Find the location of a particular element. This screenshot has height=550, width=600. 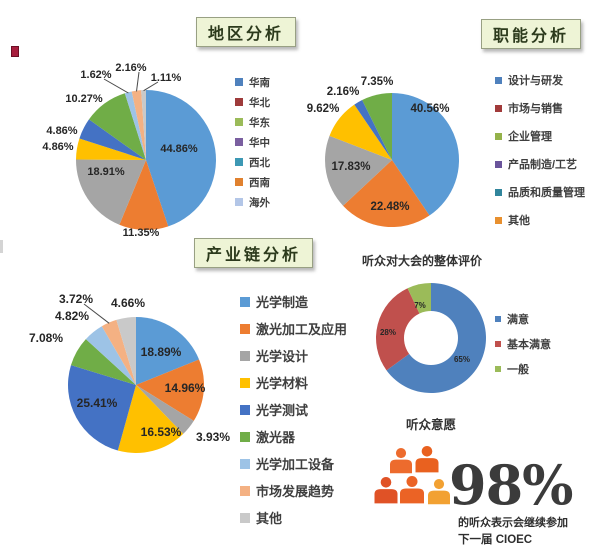

legend-label: 光学制造 is located at coordinates (282, 302).